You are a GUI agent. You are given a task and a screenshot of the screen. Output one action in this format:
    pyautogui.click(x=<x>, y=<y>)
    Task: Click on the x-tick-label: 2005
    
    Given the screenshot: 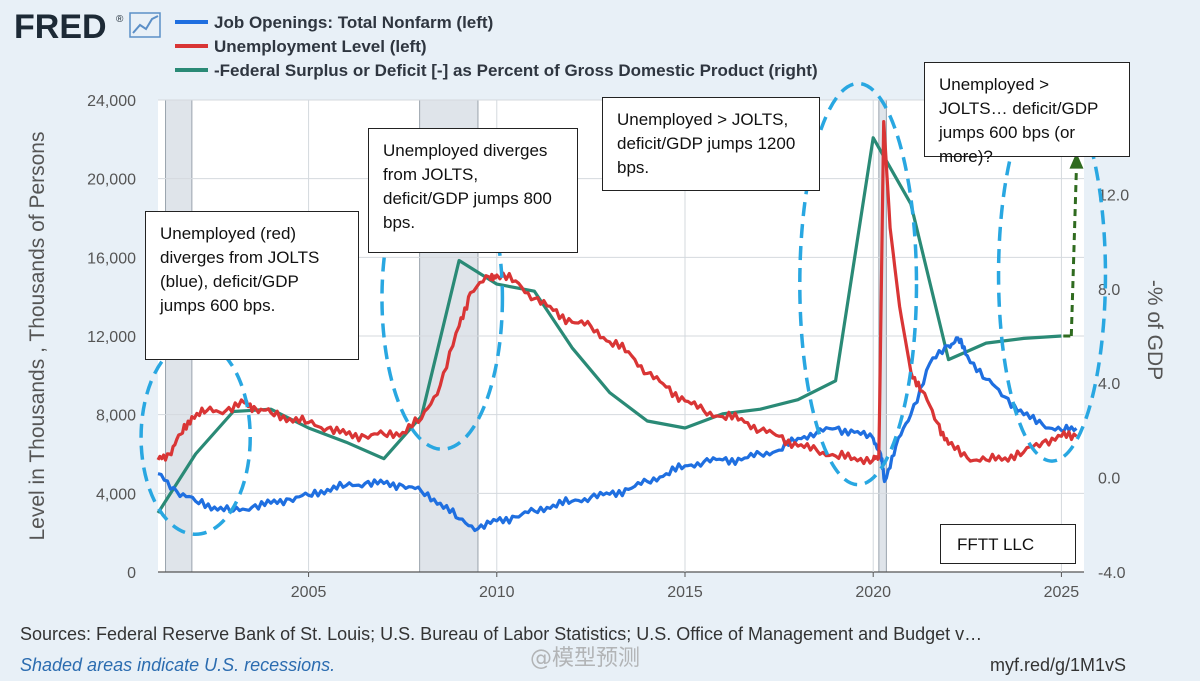 What is the action you would take?
    pyautogui.click(x=309, y=592)
    